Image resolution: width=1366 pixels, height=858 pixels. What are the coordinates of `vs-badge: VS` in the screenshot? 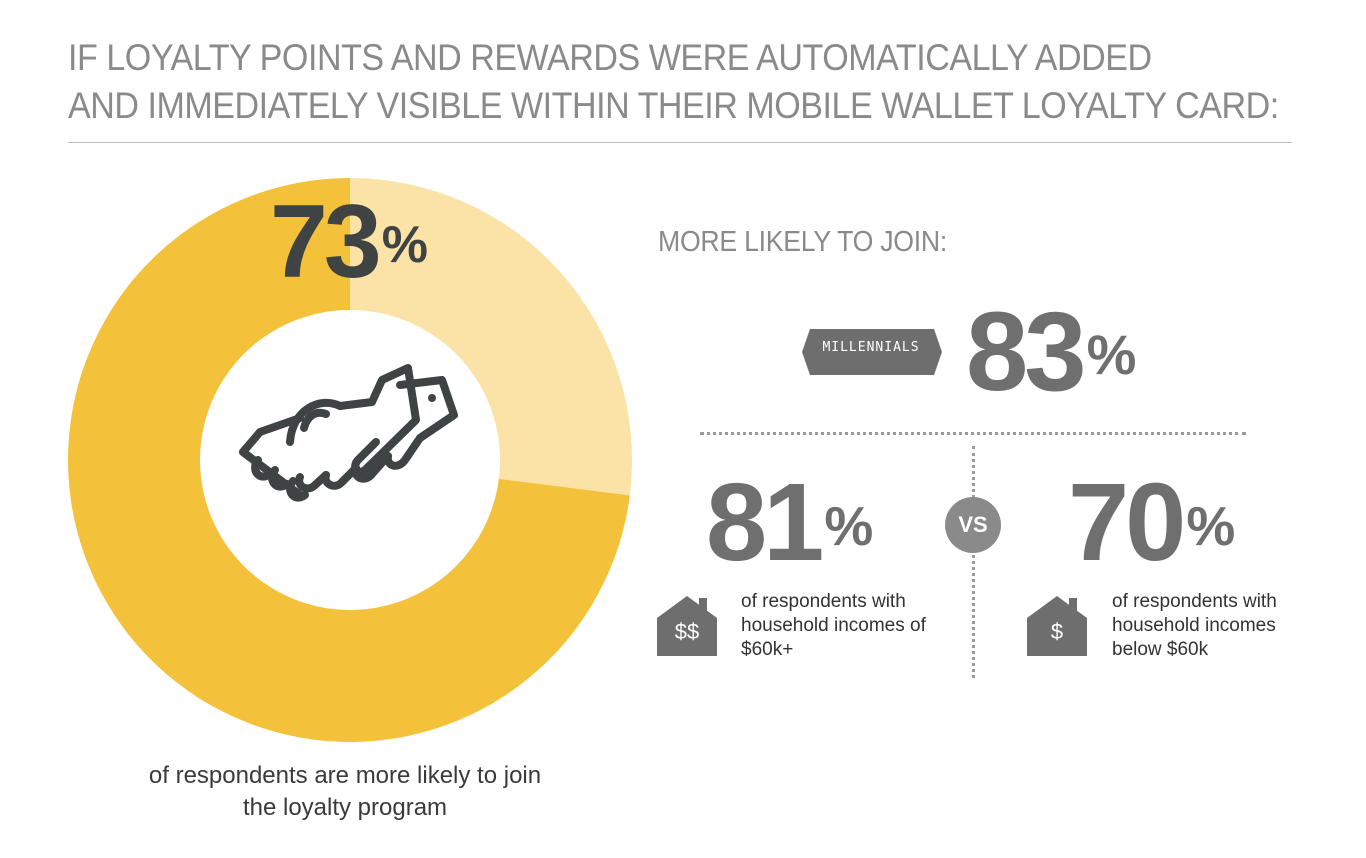 It's located at (973, 525).